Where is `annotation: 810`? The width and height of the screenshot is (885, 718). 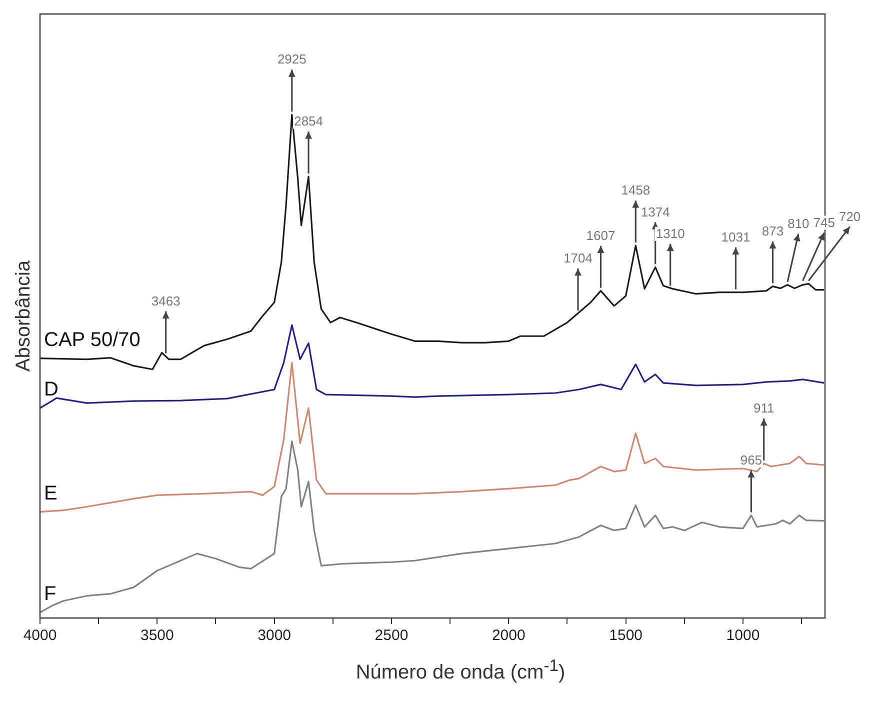
annotation: 810 is located at coordinates (799, 223).